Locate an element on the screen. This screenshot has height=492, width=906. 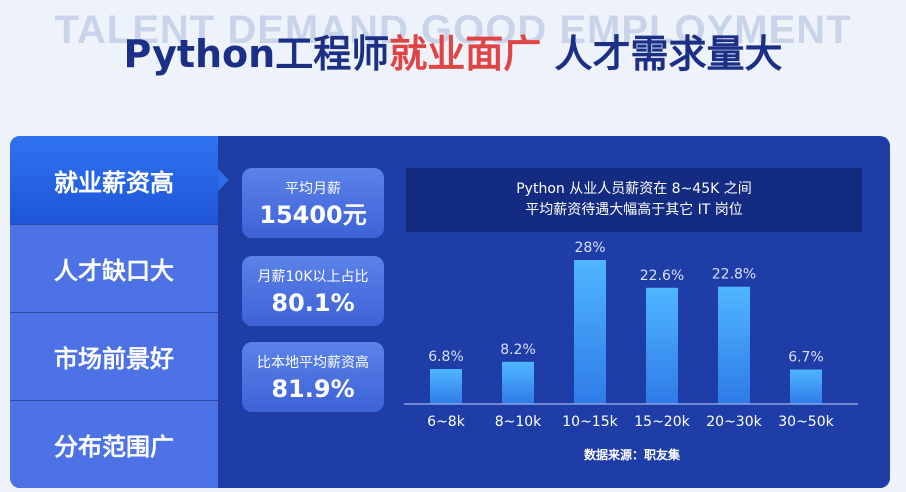
stat-card-average-salary: 平均月薪 15400元 is located at coordinates (313, 203).